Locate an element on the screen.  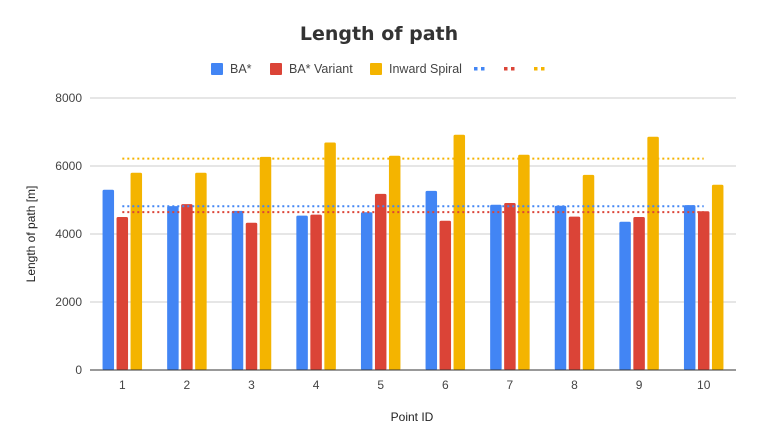
x-tick-label: 5 is located at coordinates (380, 385).